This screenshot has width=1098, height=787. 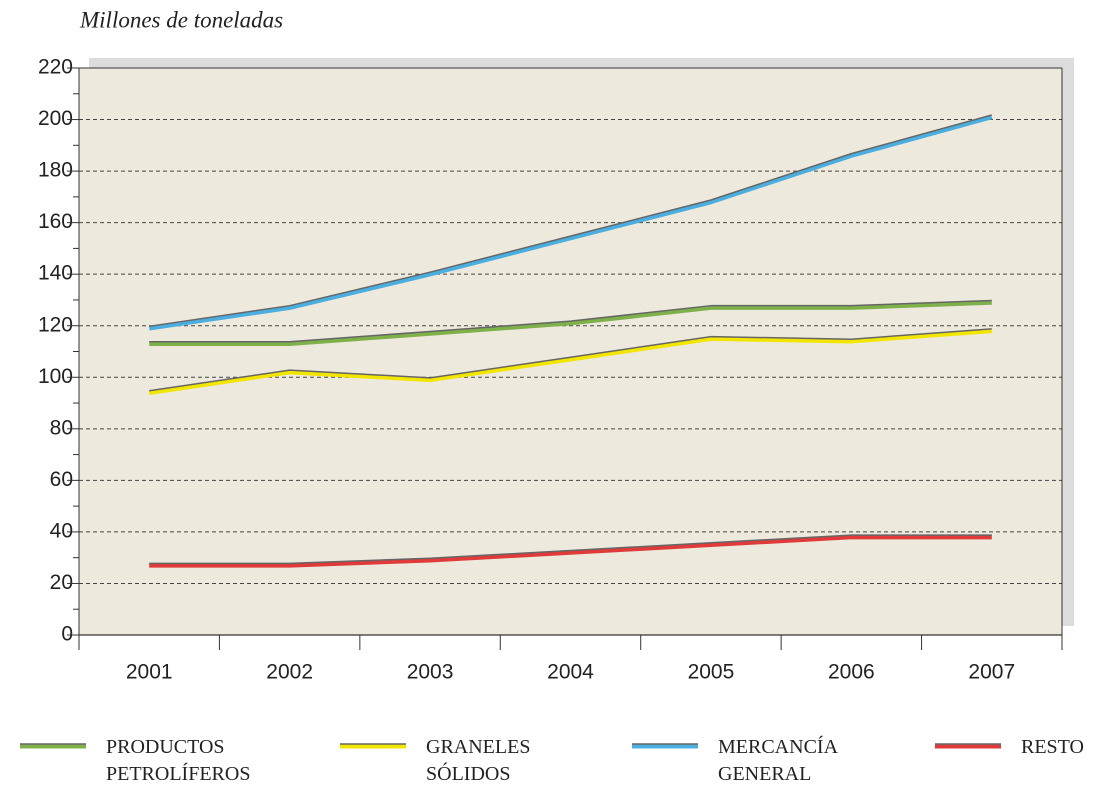 What do you see at coordinates (851, 672) in the screenshot?
I see `x-tick-label: 2006` at bounding box center [851, 672].